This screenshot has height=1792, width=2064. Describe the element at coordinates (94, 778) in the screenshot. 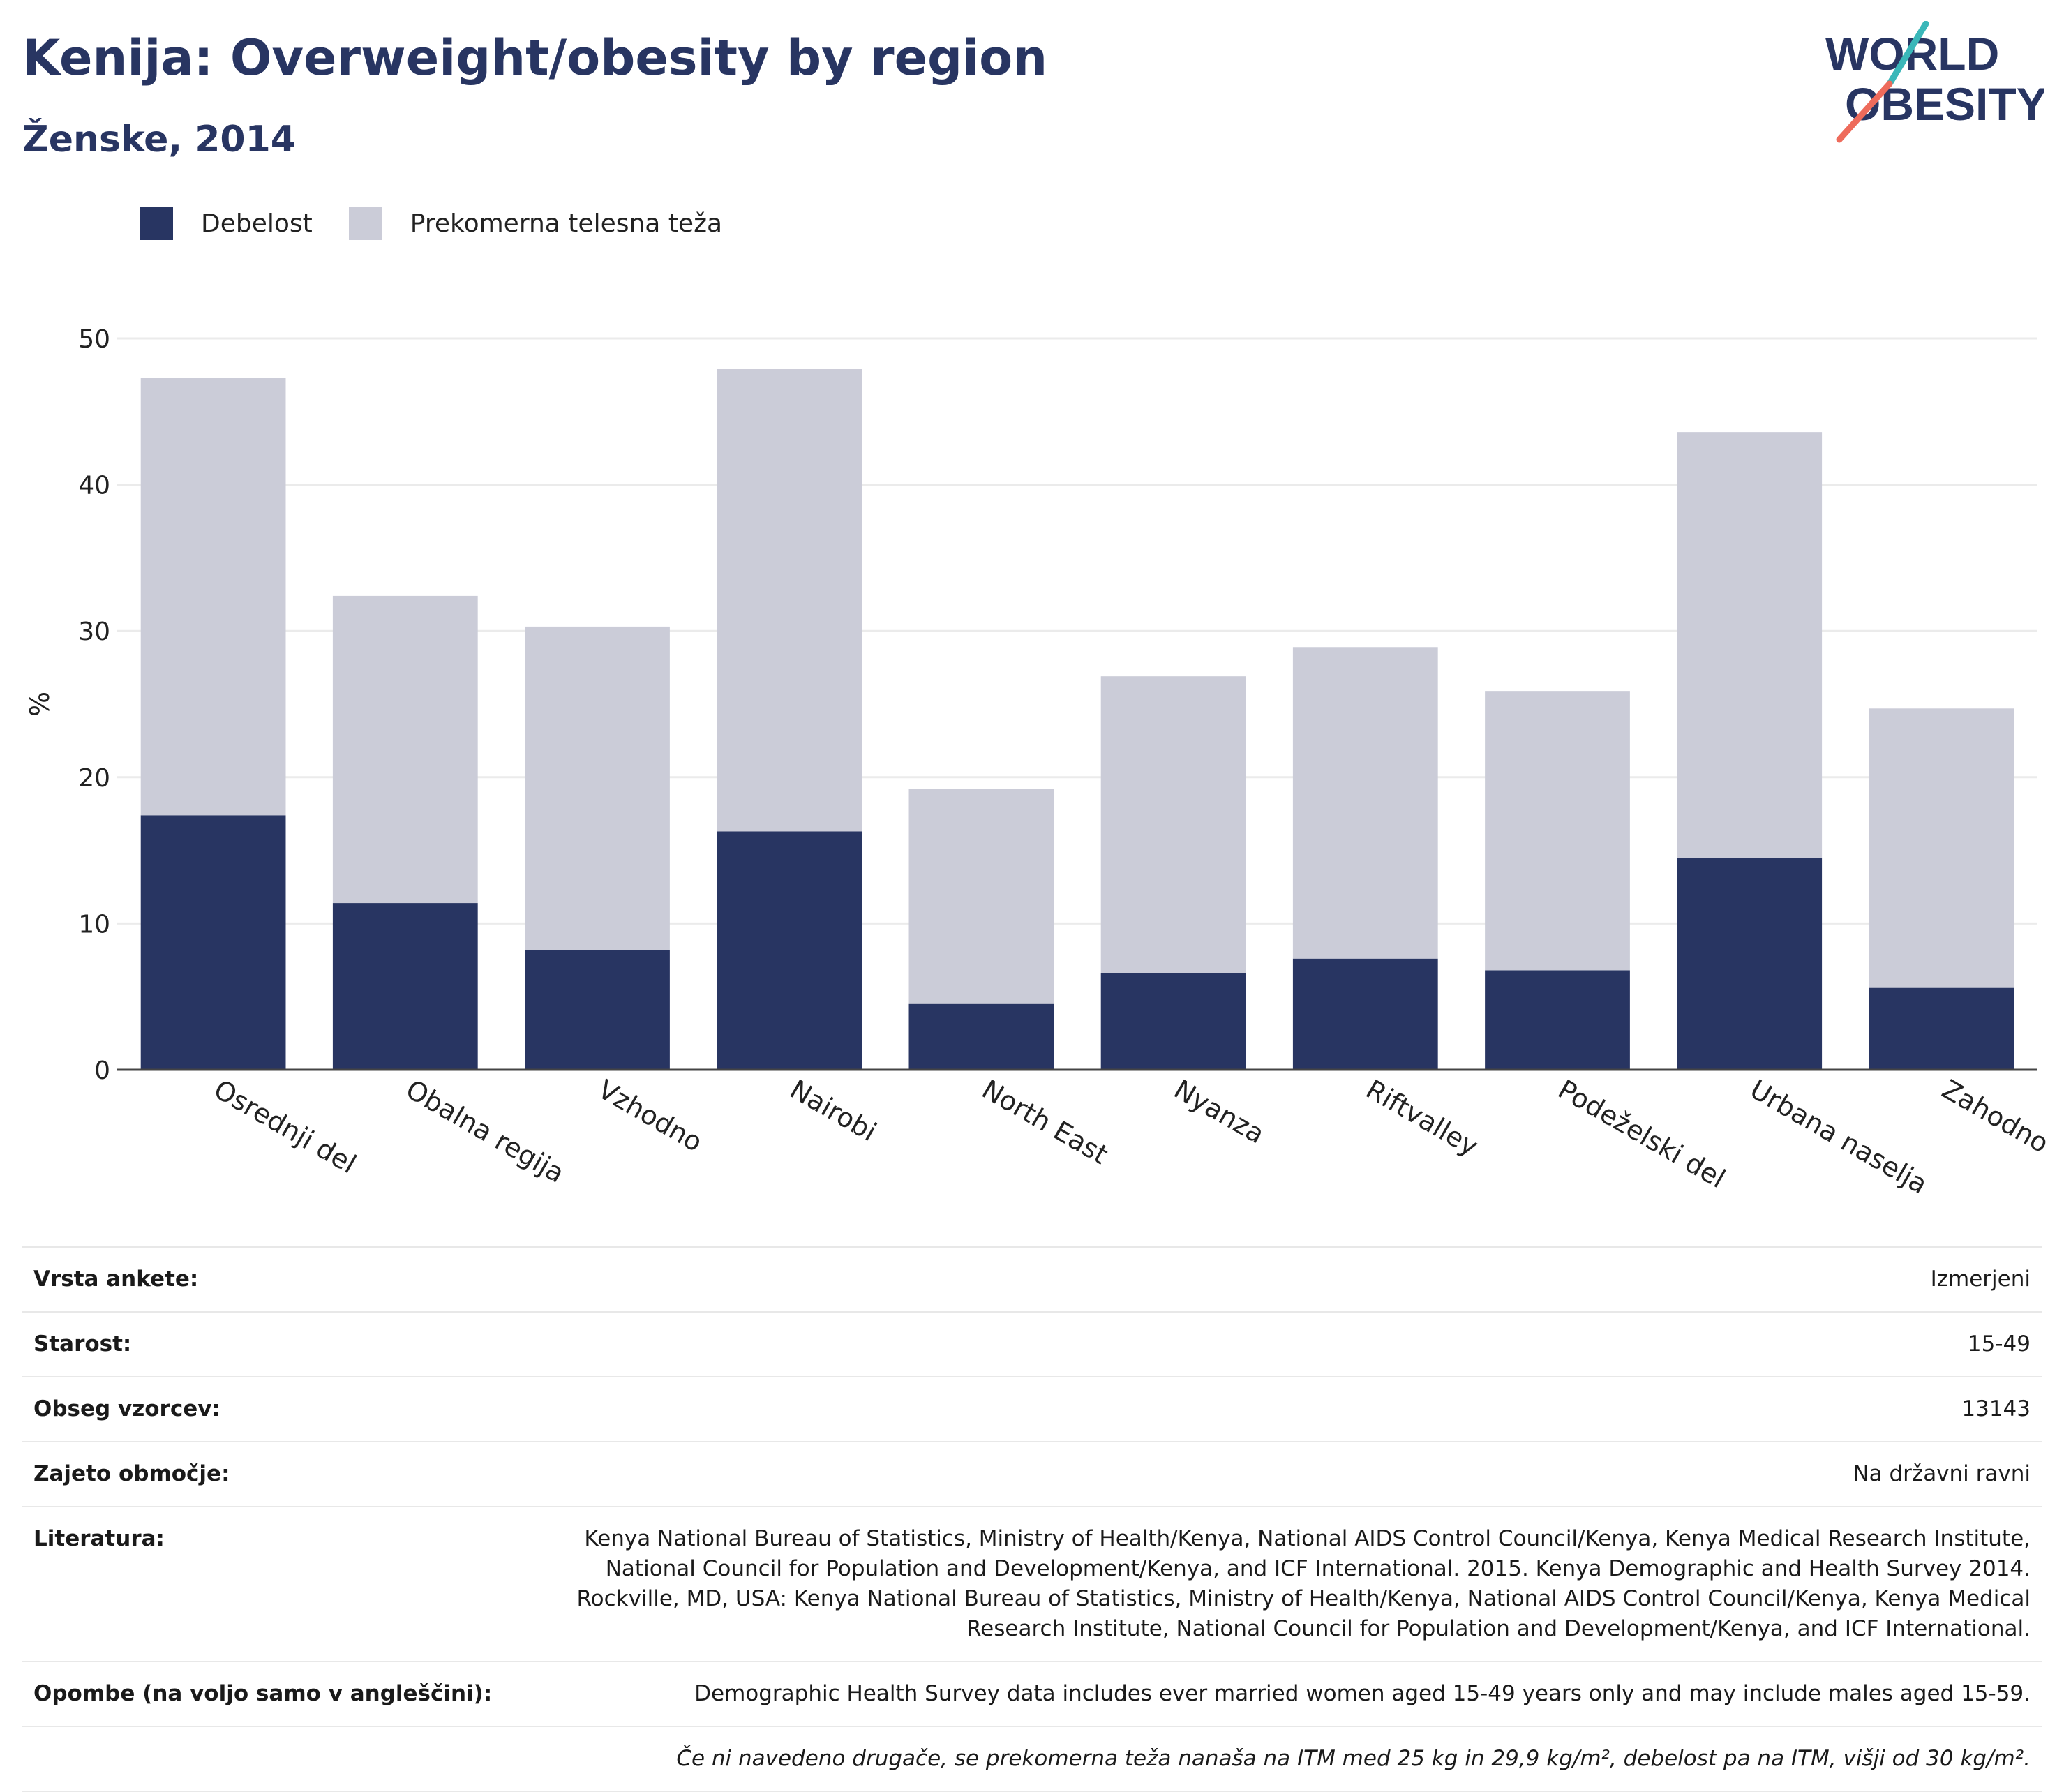

I see `y-tick-label: 20` at that location.